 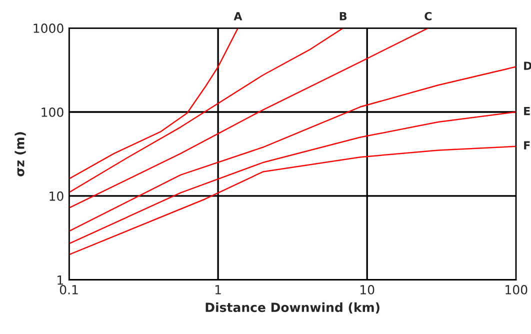 What do you see at coordinates (218, 289) in the screenshot?
I see `x-tick-label: 1` at bounding box center [218, 289].